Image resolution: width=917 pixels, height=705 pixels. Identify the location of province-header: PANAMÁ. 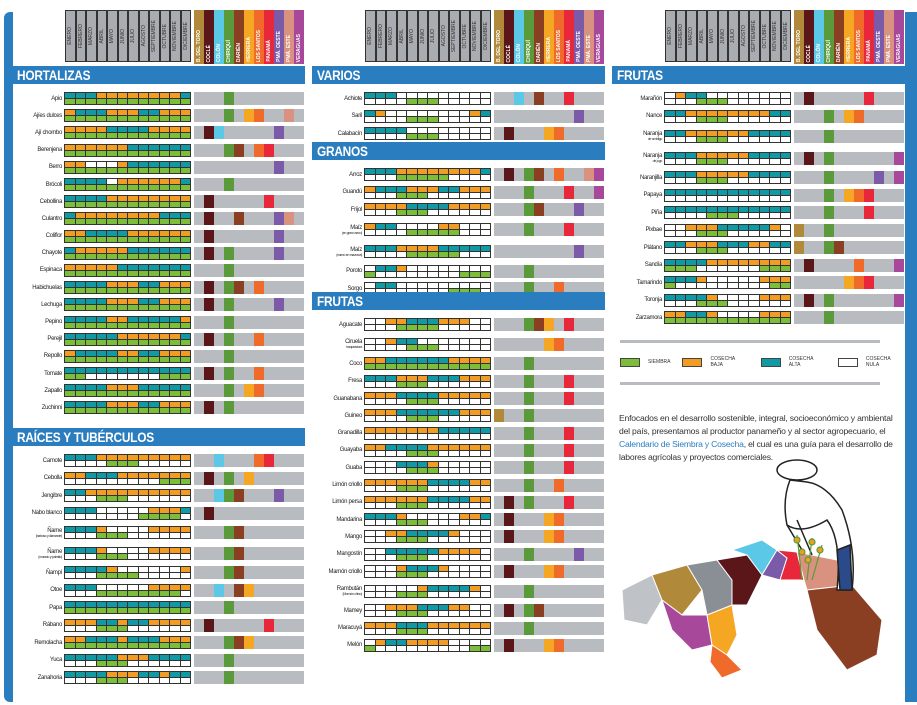
(569, 37).